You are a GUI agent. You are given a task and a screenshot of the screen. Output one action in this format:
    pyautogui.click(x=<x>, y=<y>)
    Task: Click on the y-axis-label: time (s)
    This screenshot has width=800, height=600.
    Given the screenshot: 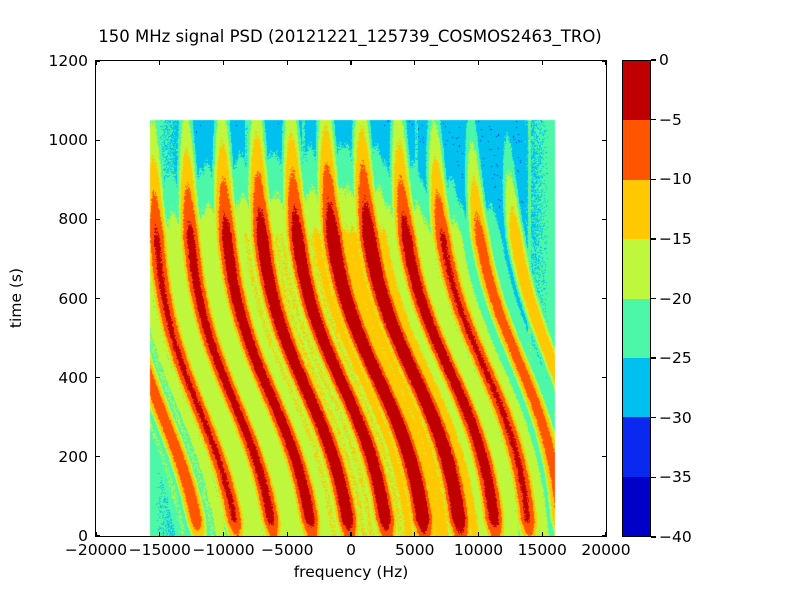 What is the action you would take?
    pyautogui.click(x=16, y=298)
    